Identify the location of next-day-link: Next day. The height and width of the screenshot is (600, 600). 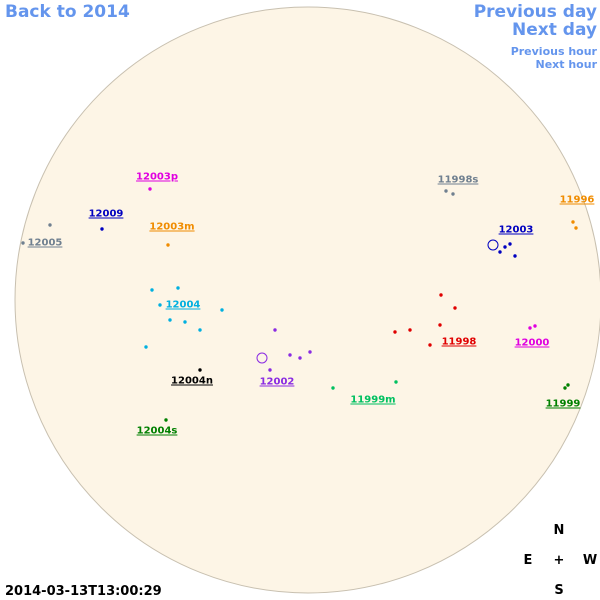
(554, 30).